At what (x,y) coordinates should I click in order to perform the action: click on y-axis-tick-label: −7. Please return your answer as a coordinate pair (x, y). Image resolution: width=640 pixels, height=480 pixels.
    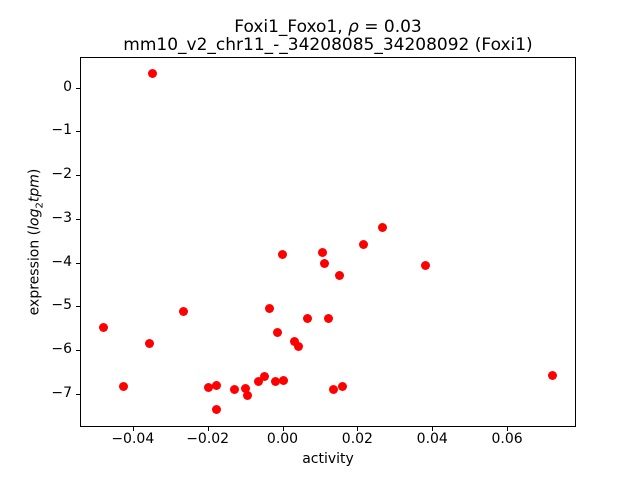
    Looking at the image, I should click on (61, 392).